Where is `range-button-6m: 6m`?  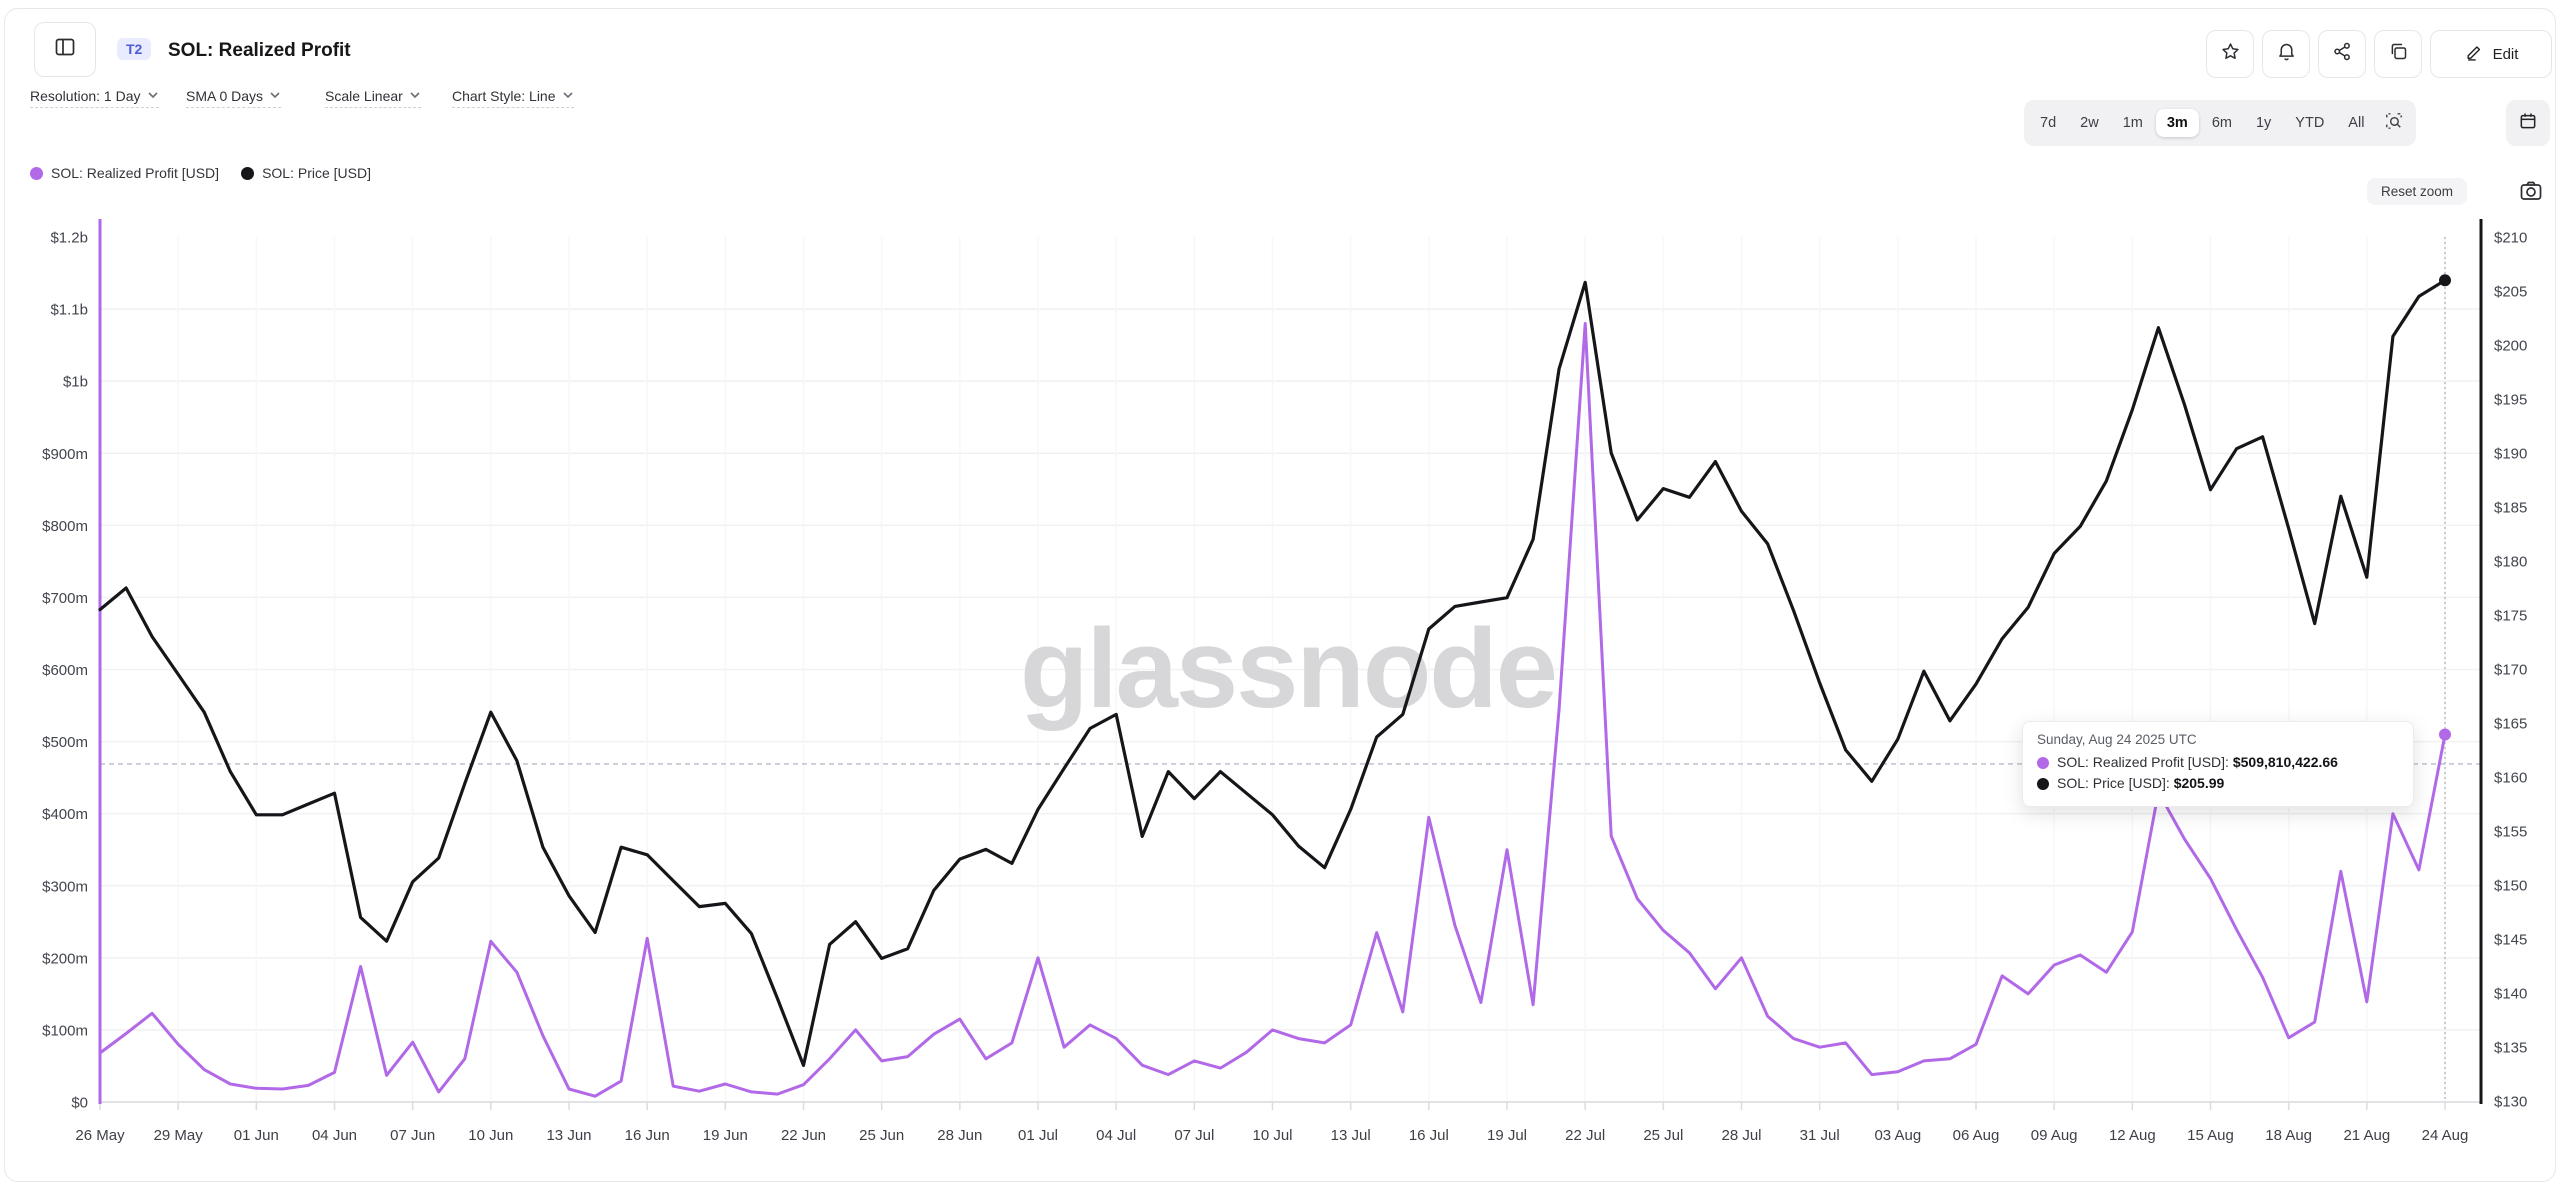 range-button-6m: 6m is located at coordinates (2221, 123).